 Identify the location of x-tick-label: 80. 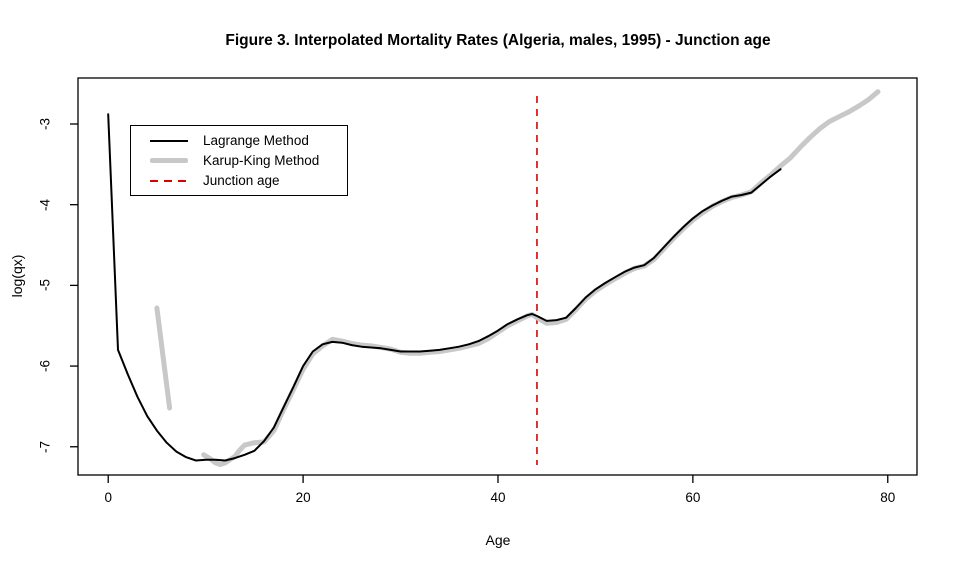
(888, 497).